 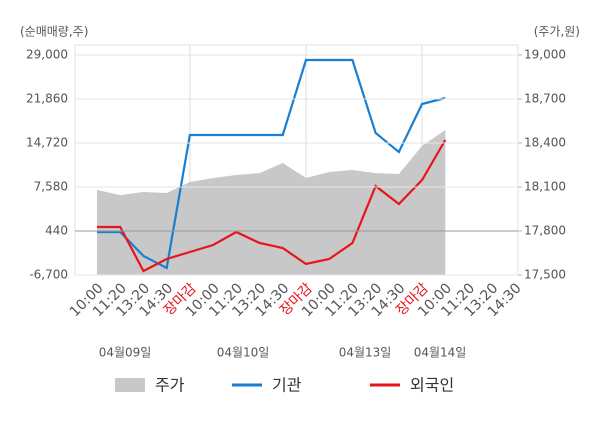 What do you see at coordinates (56, 231) in the screenshot?
I see `y-tick-label: 440` at bounding box center [56, 231].